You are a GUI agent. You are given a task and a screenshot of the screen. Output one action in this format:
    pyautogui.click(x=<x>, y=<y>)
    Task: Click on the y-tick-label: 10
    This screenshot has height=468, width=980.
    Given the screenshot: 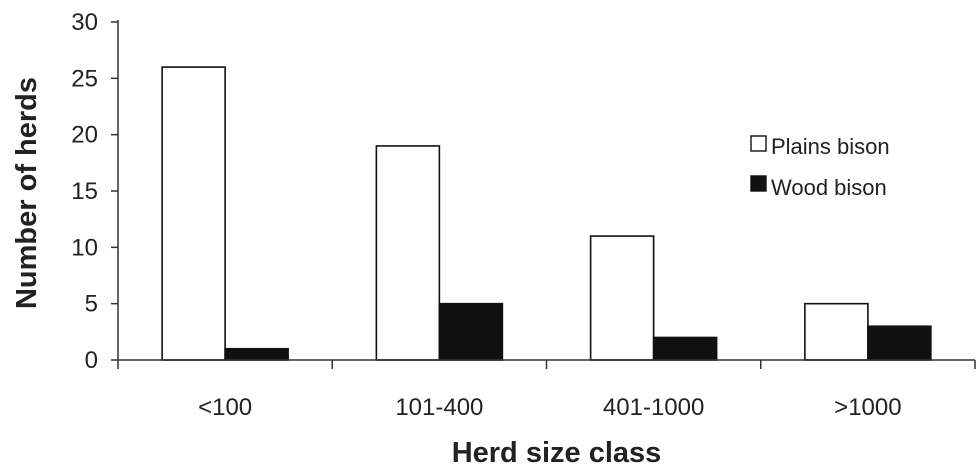 What is the action you would take?
    pyautogui.click(x=84, y=247)
    